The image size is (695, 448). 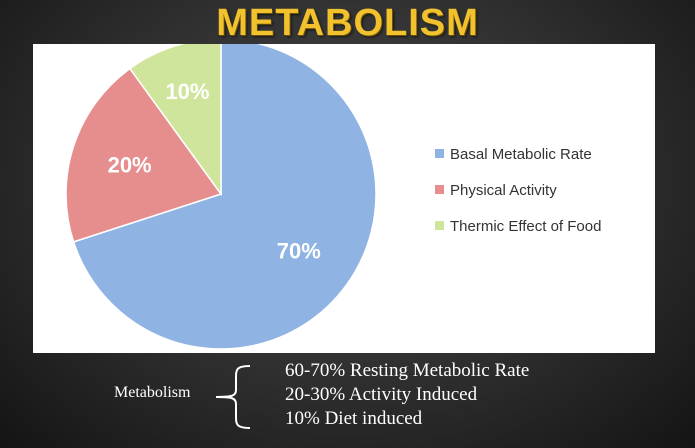 What do you see at coordinates (521, 154) in the screenshot?
I see `legend-label: Basal Metabolic Rate` at bounding box center [521, 154].